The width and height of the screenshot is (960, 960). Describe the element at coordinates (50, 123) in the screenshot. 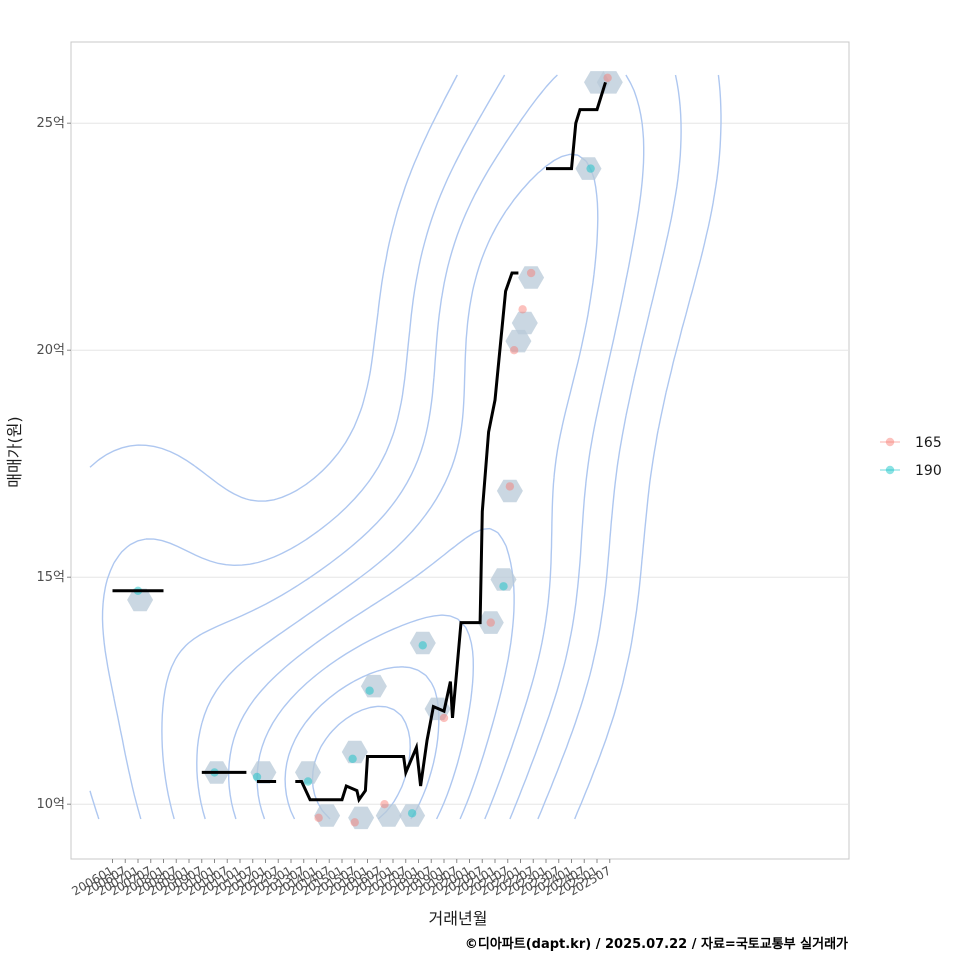

I see `y-tick-label: 25억` at that location.